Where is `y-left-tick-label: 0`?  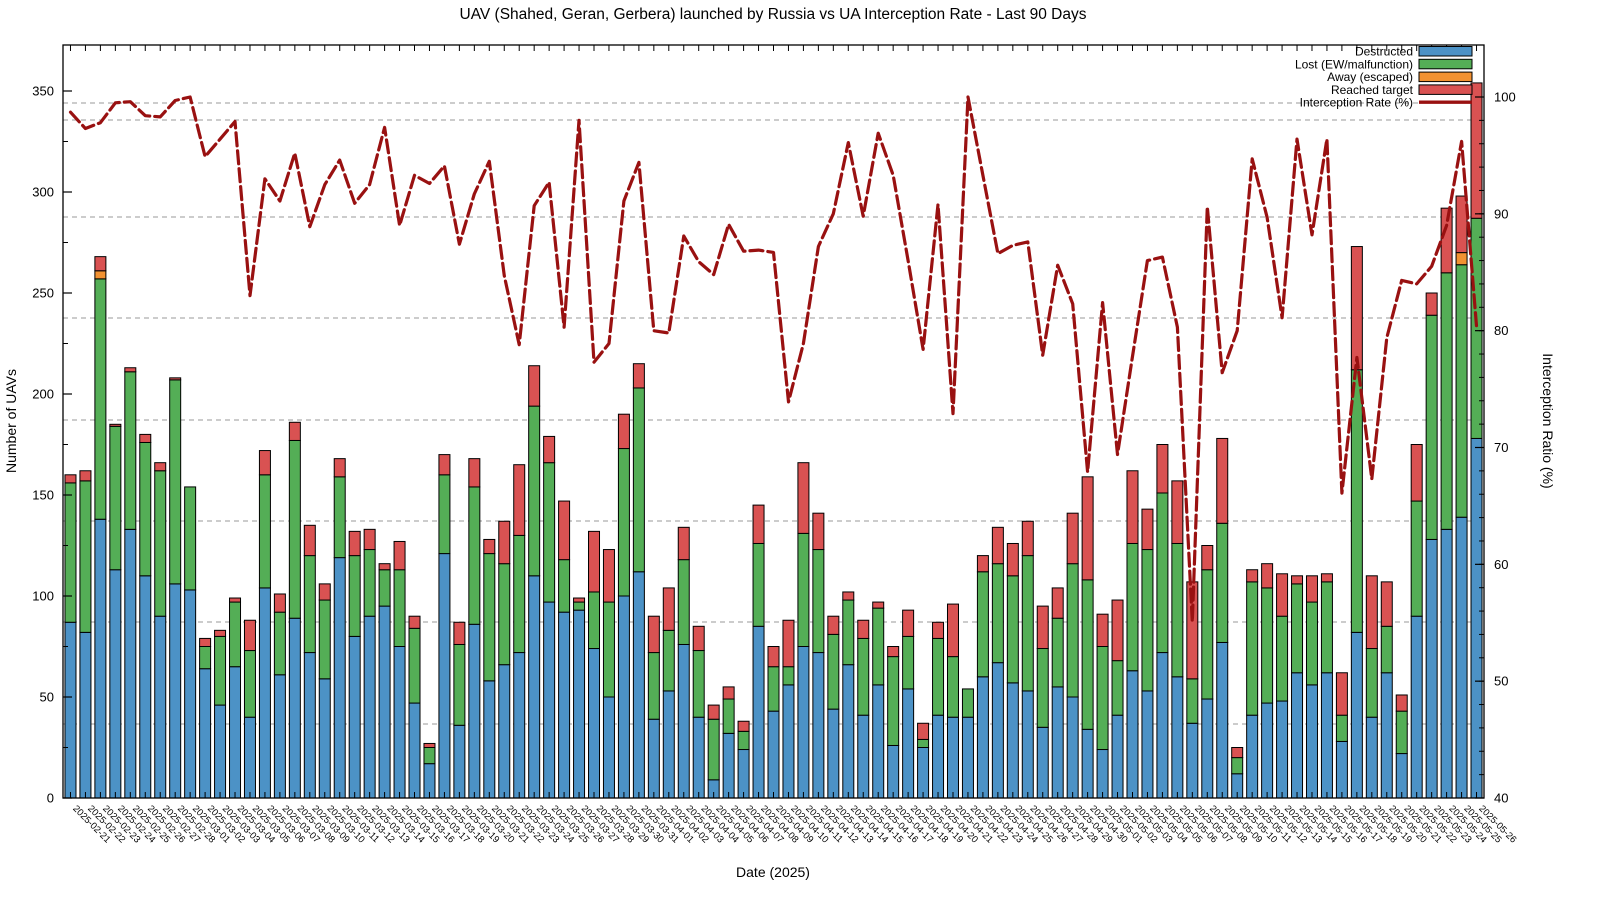
y-left-tick-label: 0 is located at coordinates (50, 798).